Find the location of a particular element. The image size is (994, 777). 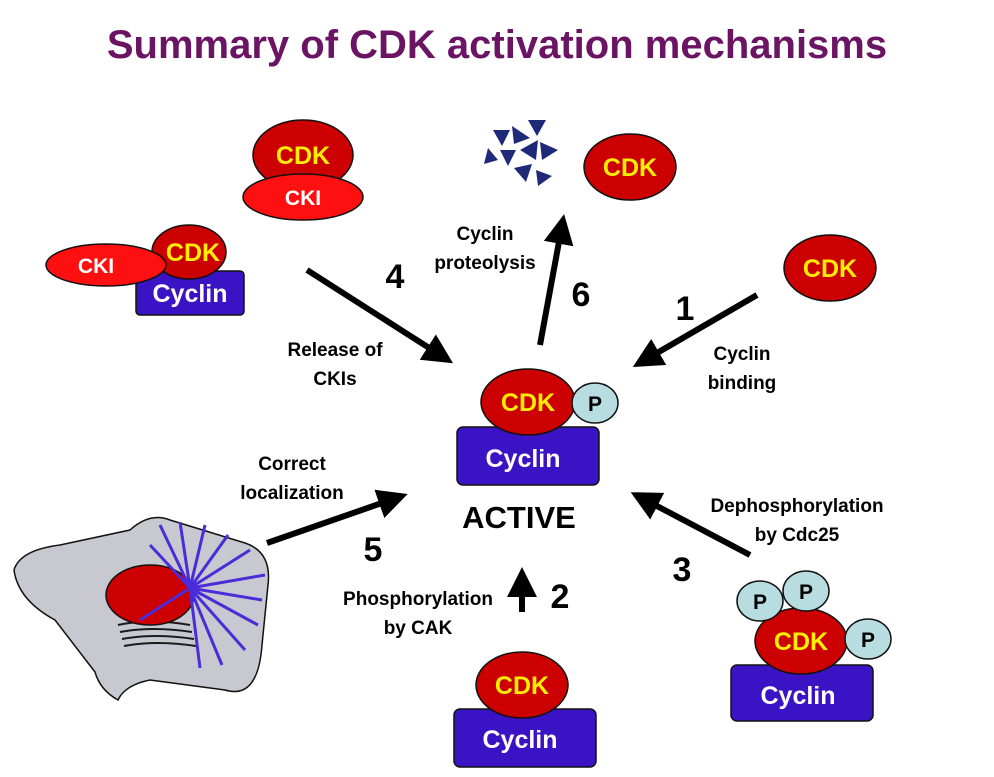

step-5-number: 5 is located at coordinates (373, 550).